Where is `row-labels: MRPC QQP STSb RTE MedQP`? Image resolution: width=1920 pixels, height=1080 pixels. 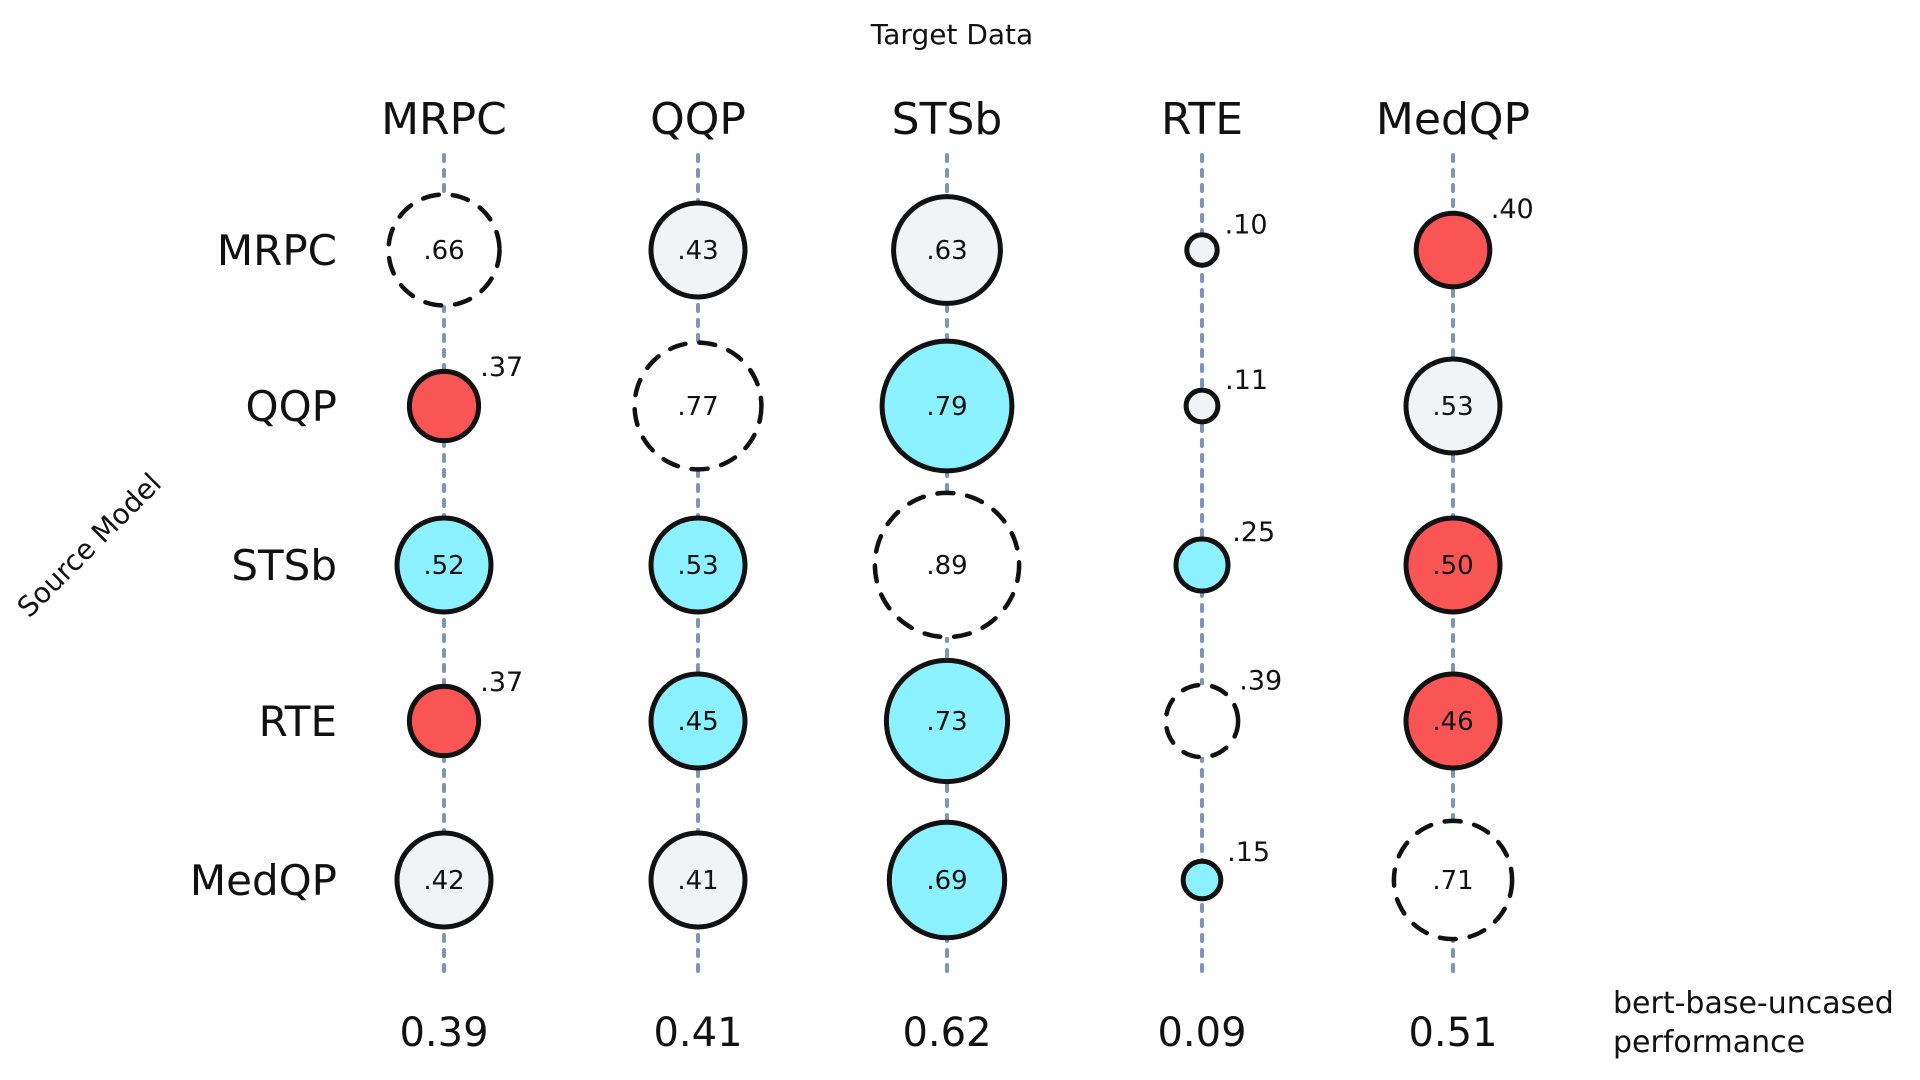 row-labels: MRPC QQP STSb RTE MedQP is located at coordinates (263, 565).